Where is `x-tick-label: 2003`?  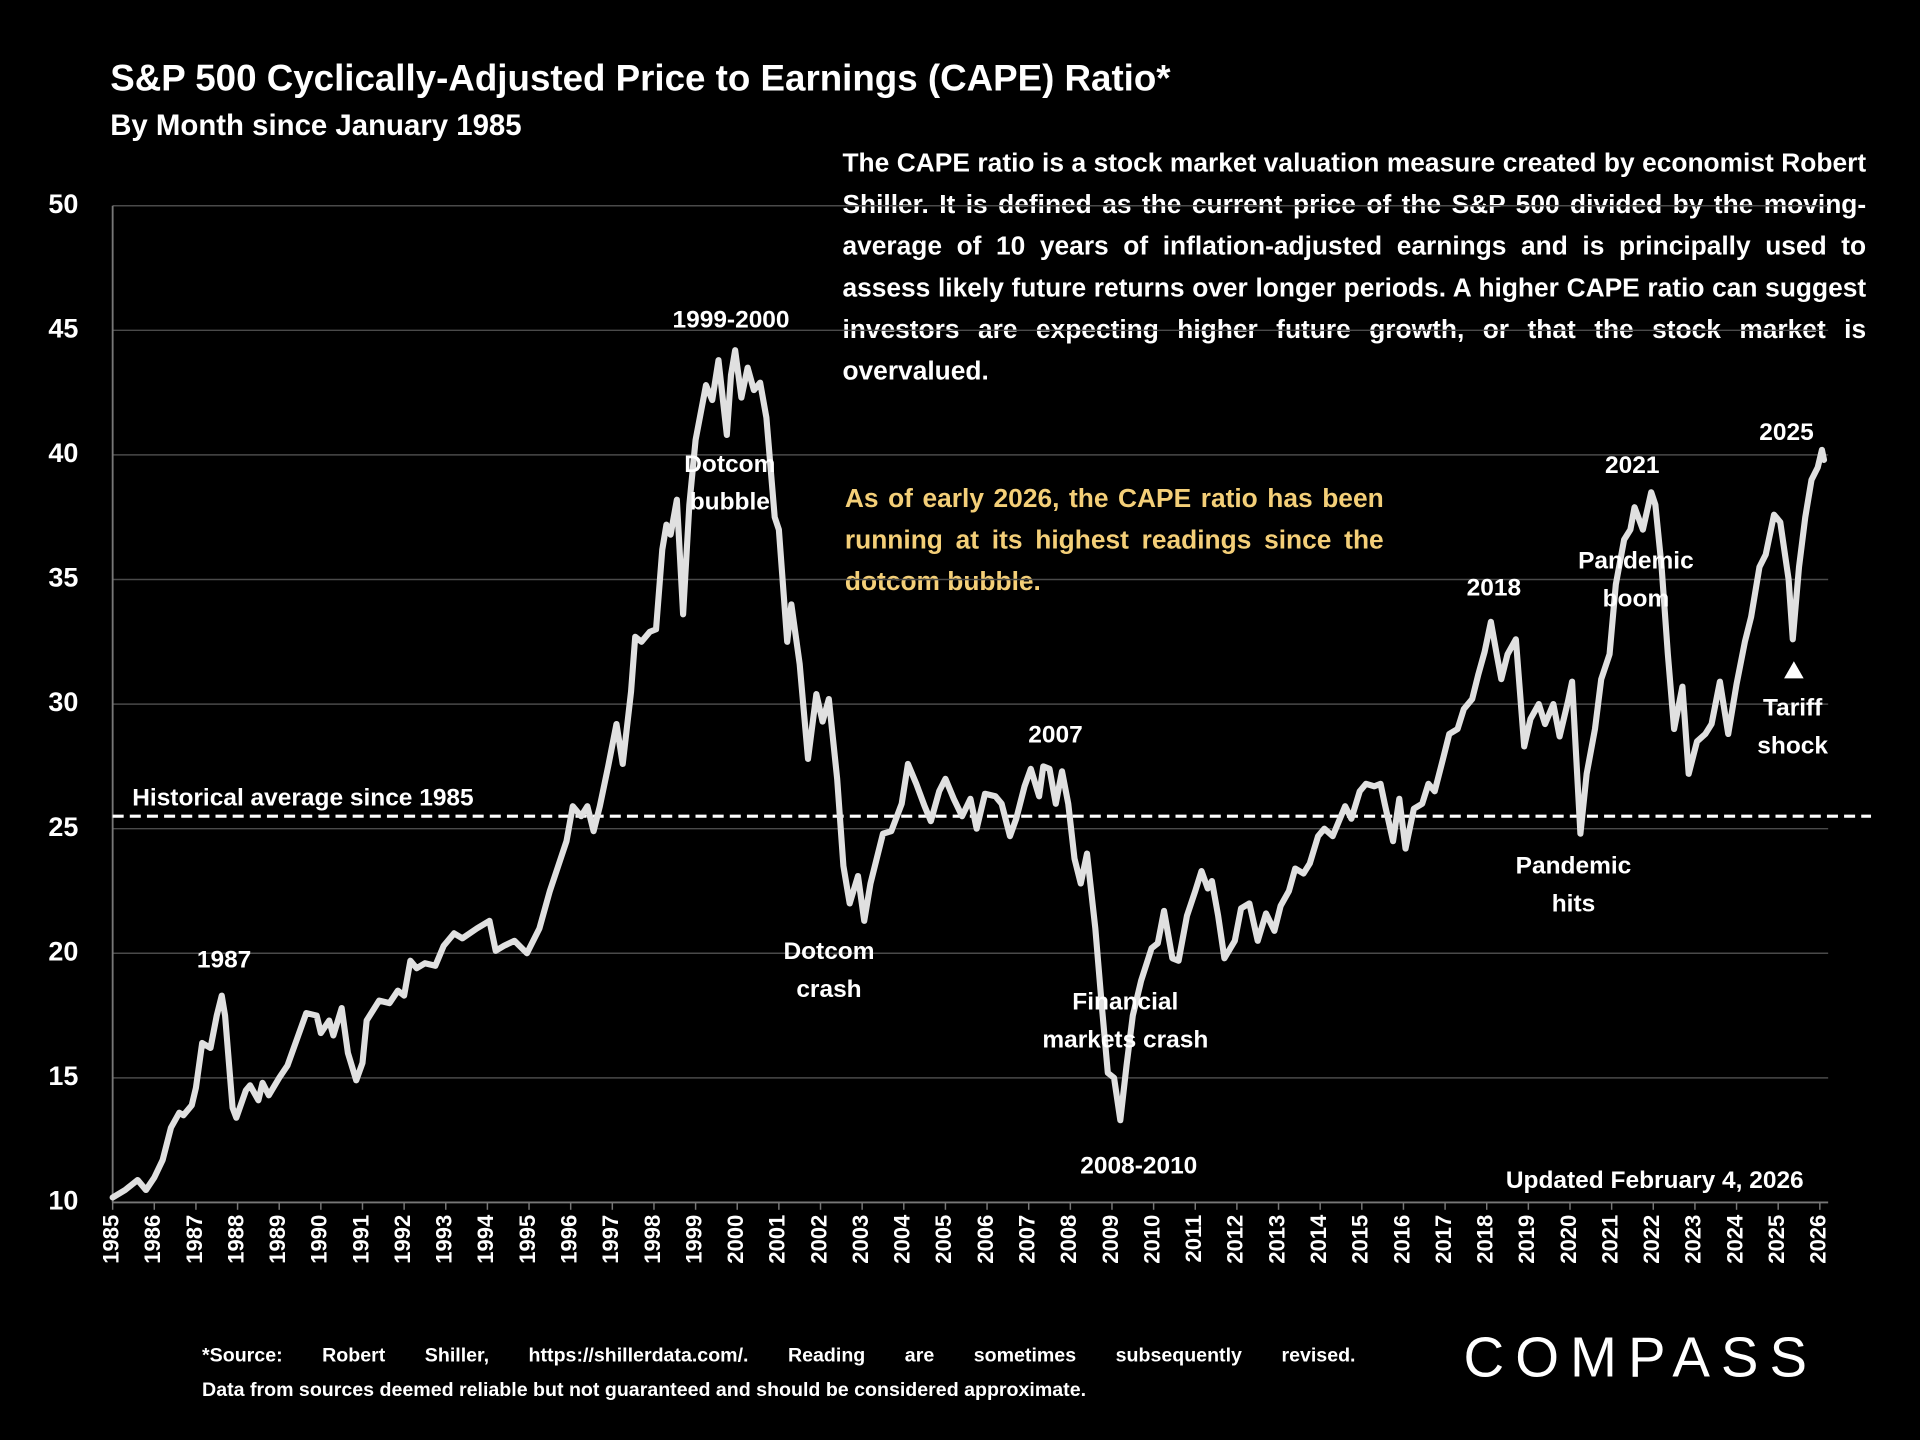 x-tick-label: 2003 is located at coordinates (860, 1239).